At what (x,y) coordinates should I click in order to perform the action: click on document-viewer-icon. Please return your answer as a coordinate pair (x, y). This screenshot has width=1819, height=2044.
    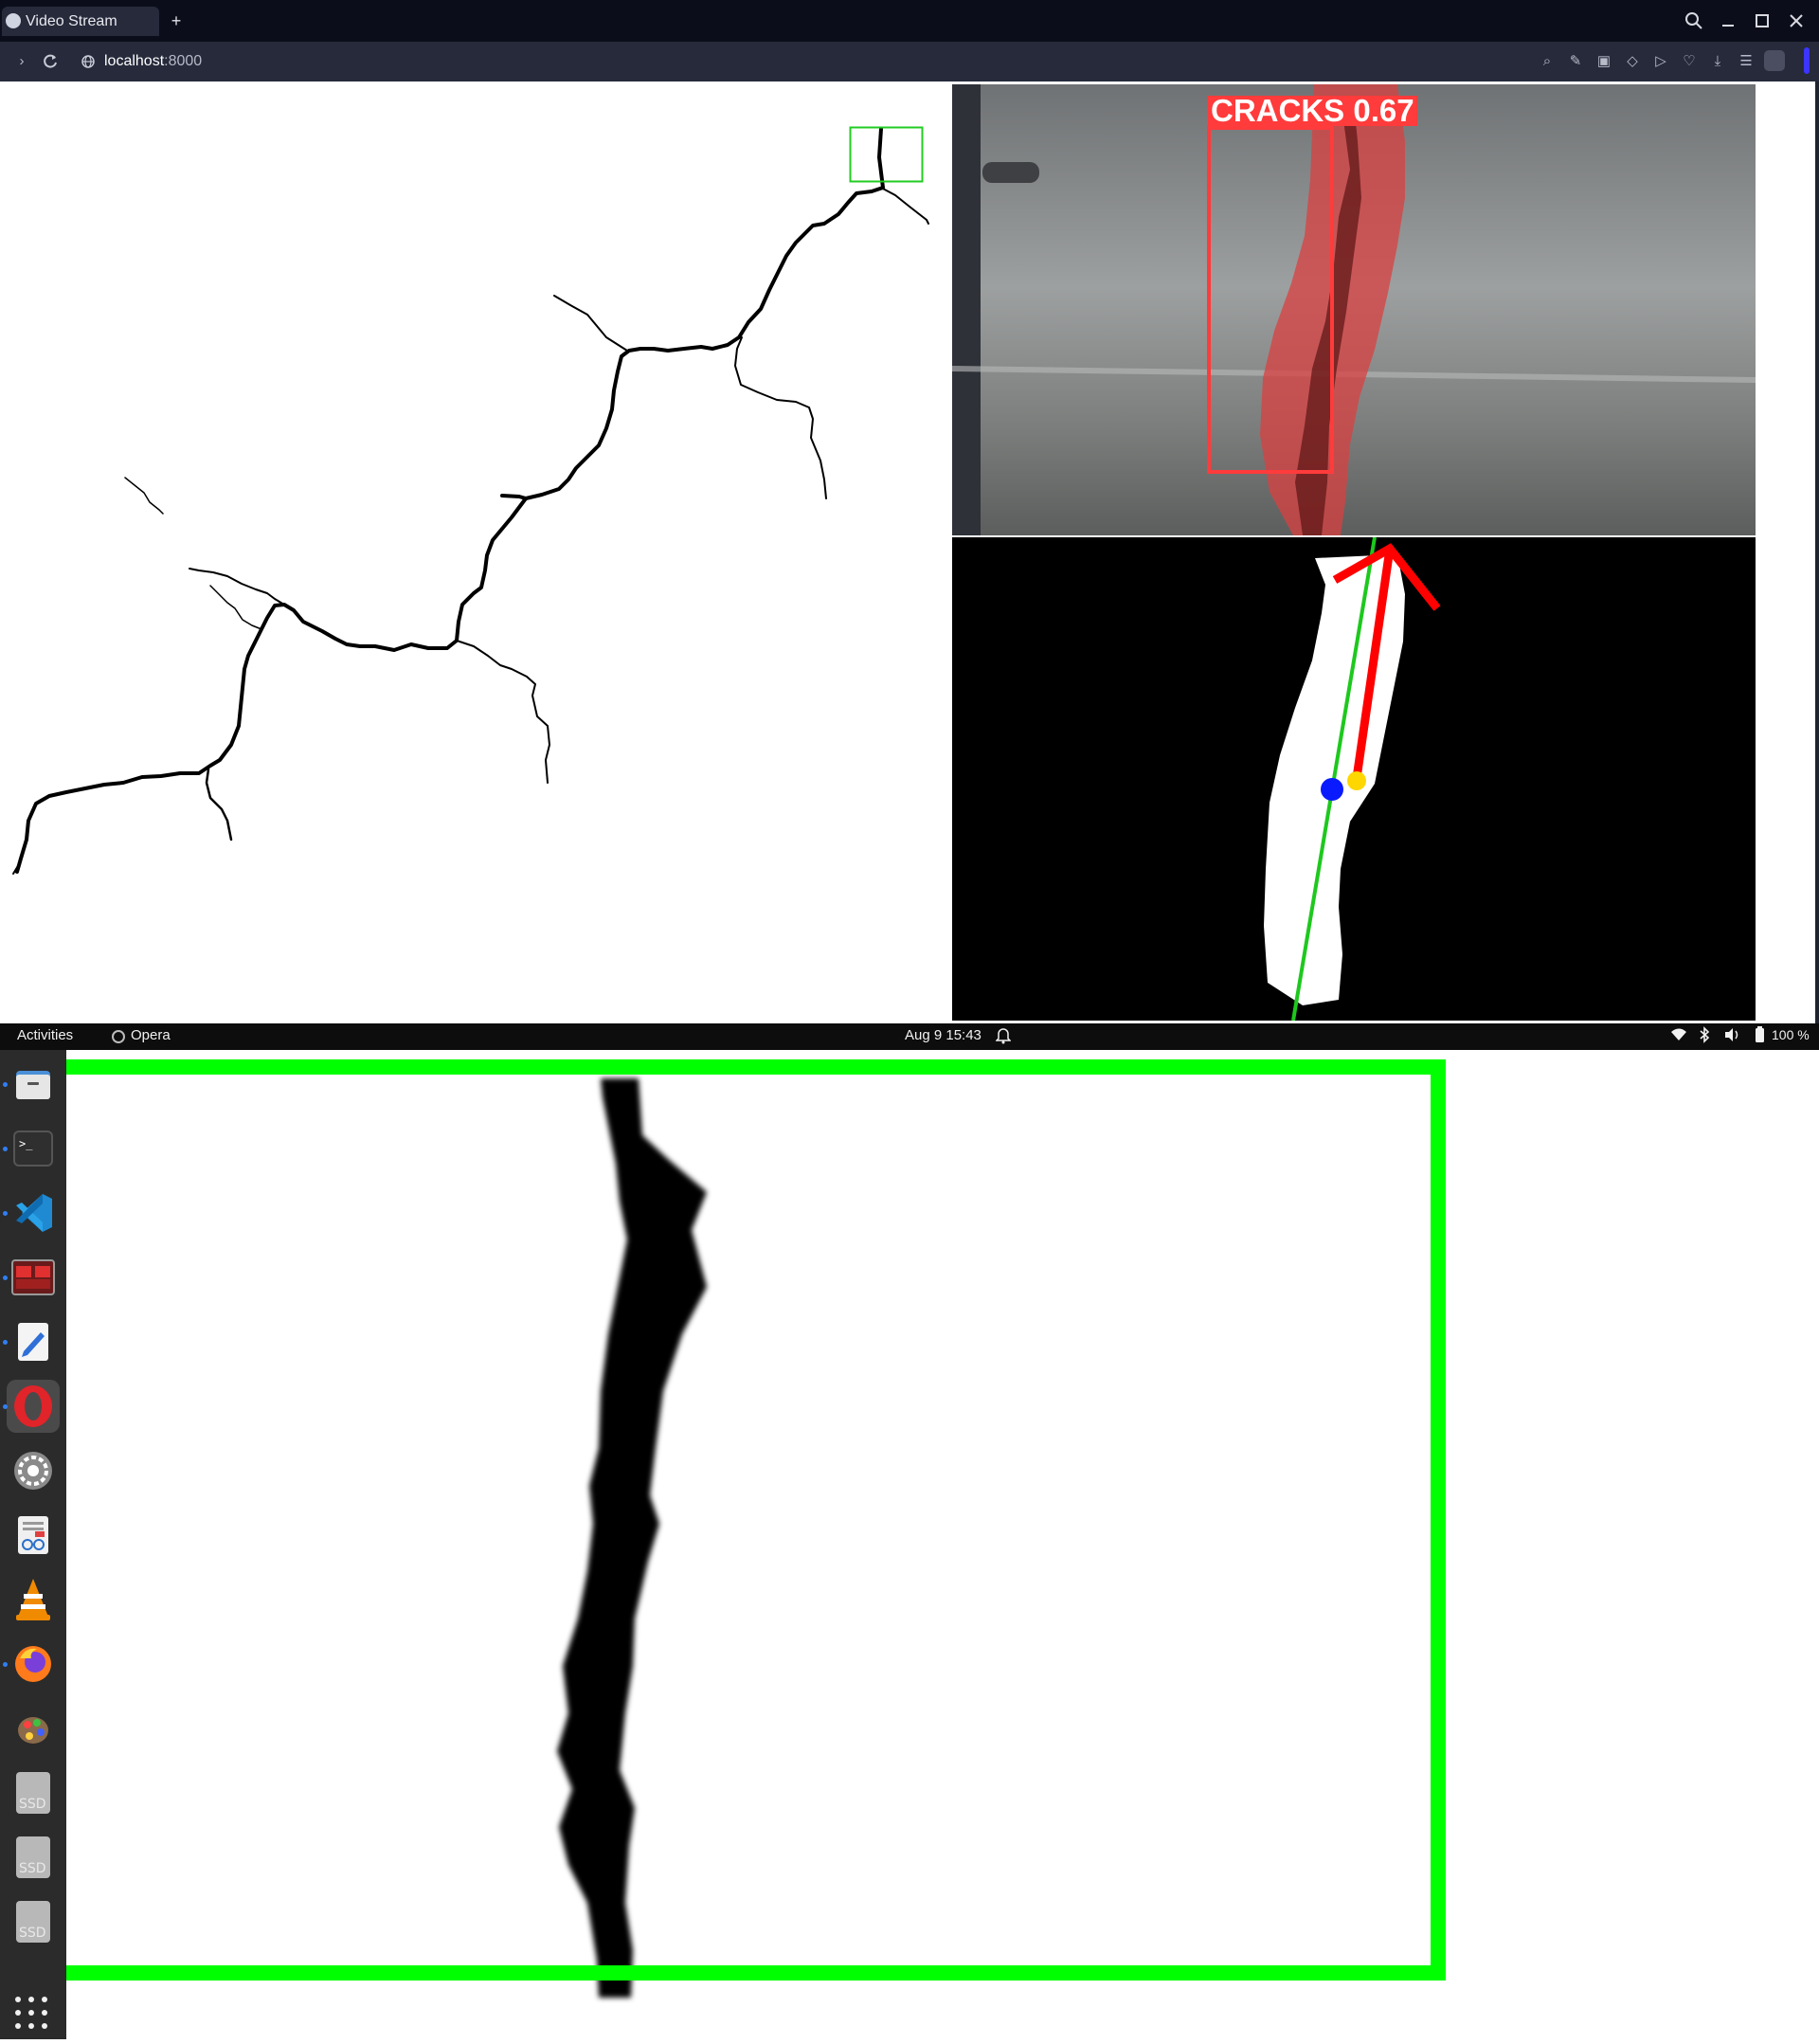
    Looking at the image, I should click on (33, 1535).